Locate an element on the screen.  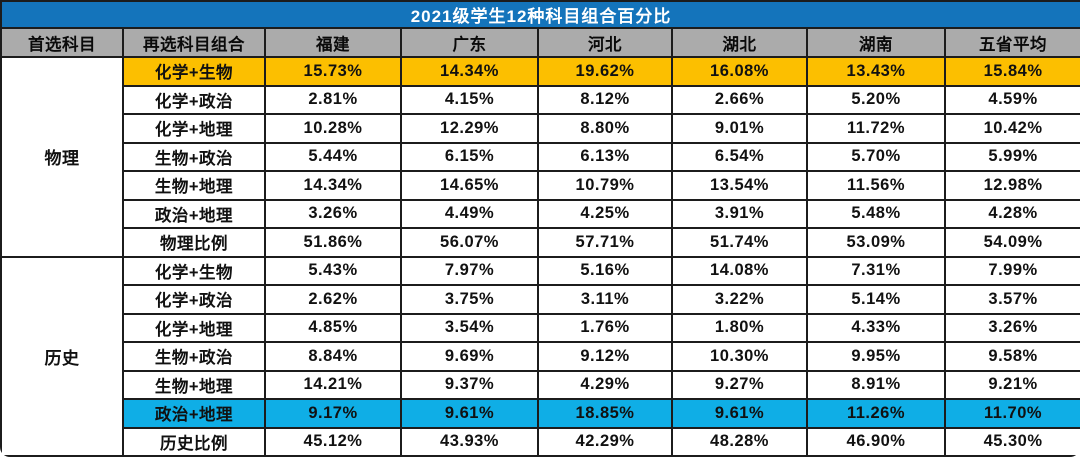
value-cell-湖南: 7.31% is located at coordinates (876, 270).